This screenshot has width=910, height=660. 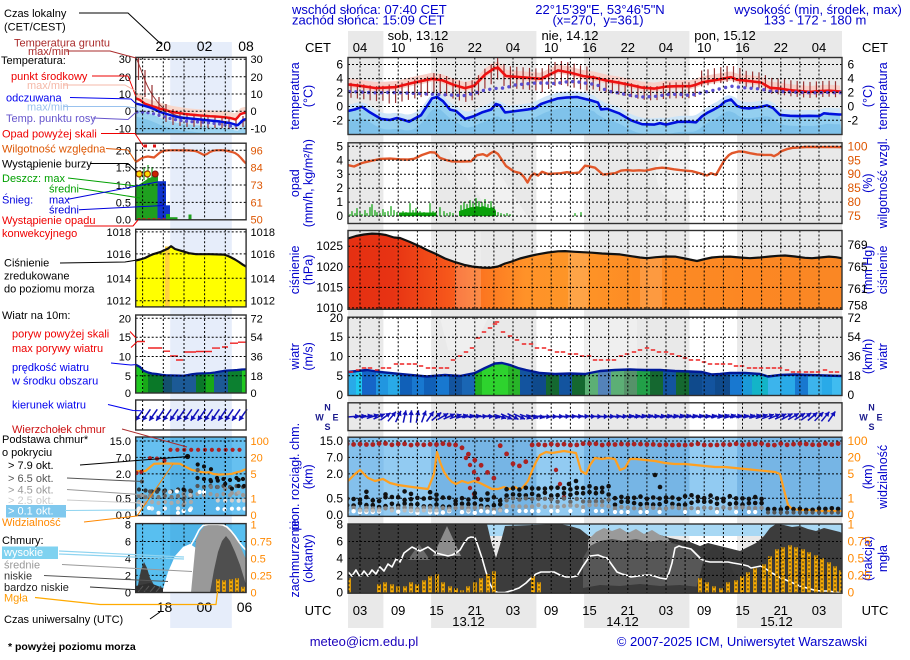 What do you see at coordinates (54, 382) in the screenshot?
I see `svg-text: w środku obszaru` at bounding box center [54, 382].